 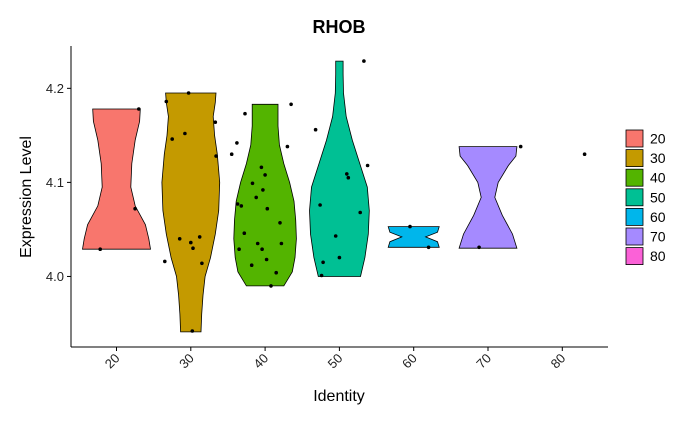 I want to click on x-tick-label: 20, so click(x=112, y=361).